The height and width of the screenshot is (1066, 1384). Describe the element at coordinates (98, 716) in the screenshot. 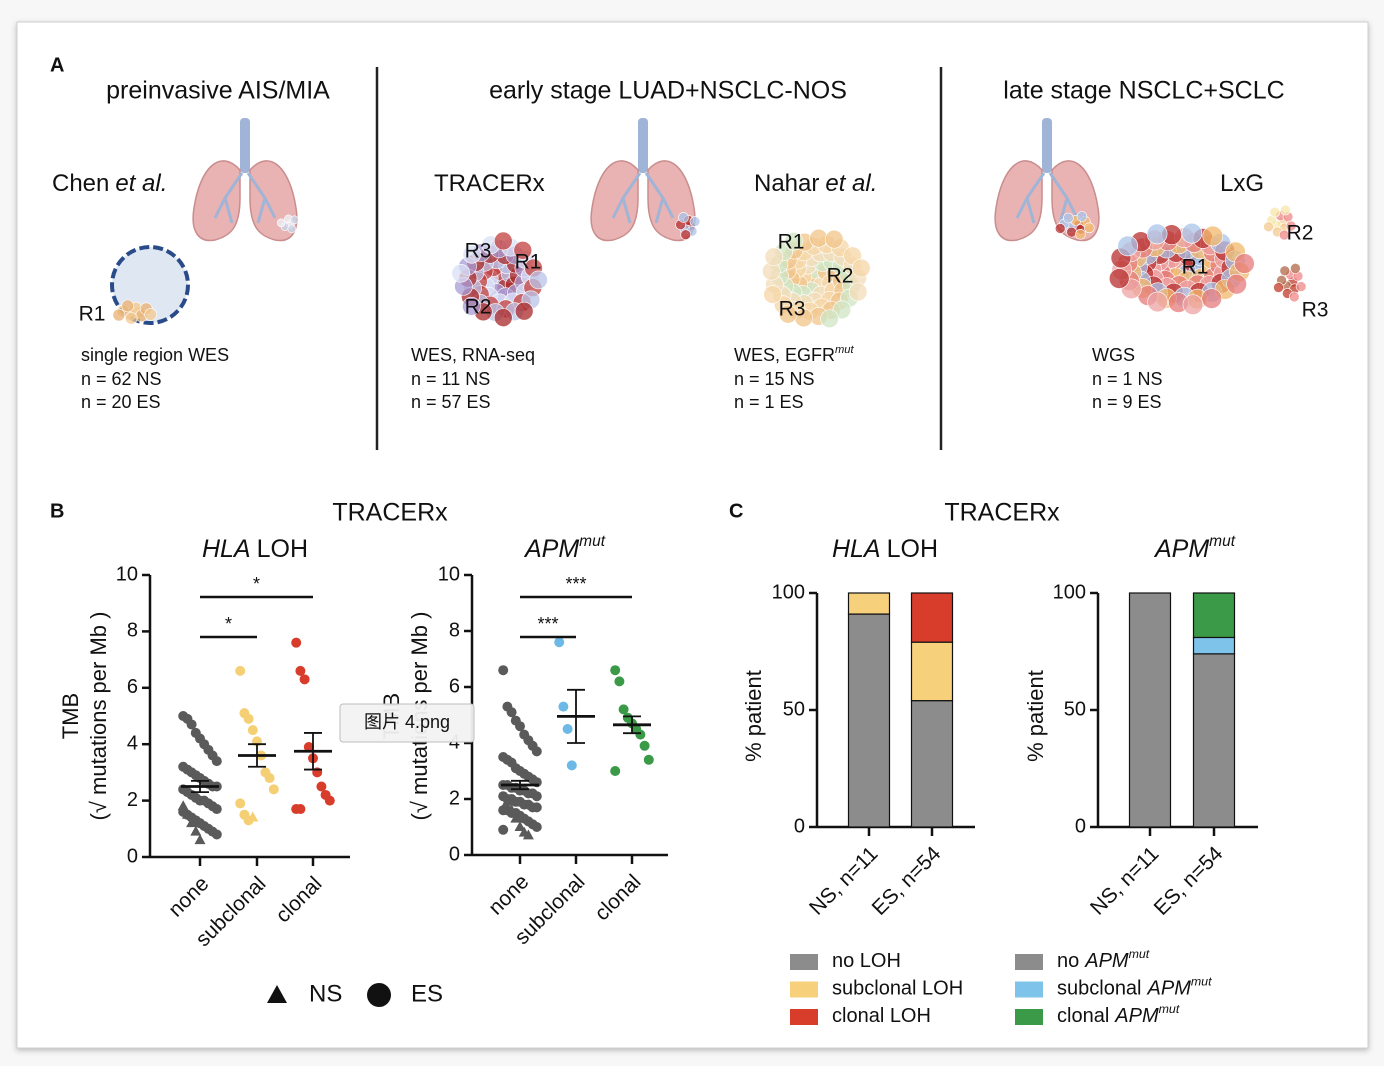

I see `y-axis-label: (√ mutations per Mb )` at that location.